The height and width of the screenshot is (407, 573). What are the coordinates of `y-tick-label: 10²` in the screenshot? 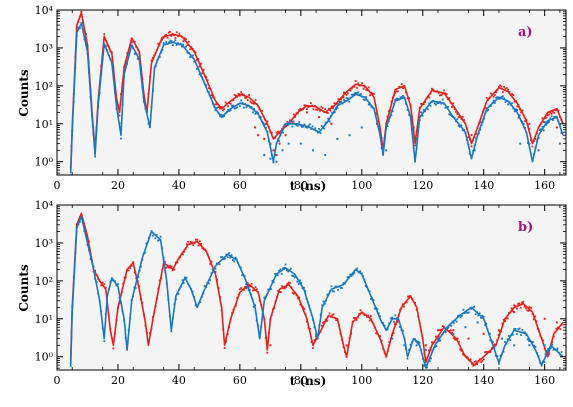 It's located at (44, 86).